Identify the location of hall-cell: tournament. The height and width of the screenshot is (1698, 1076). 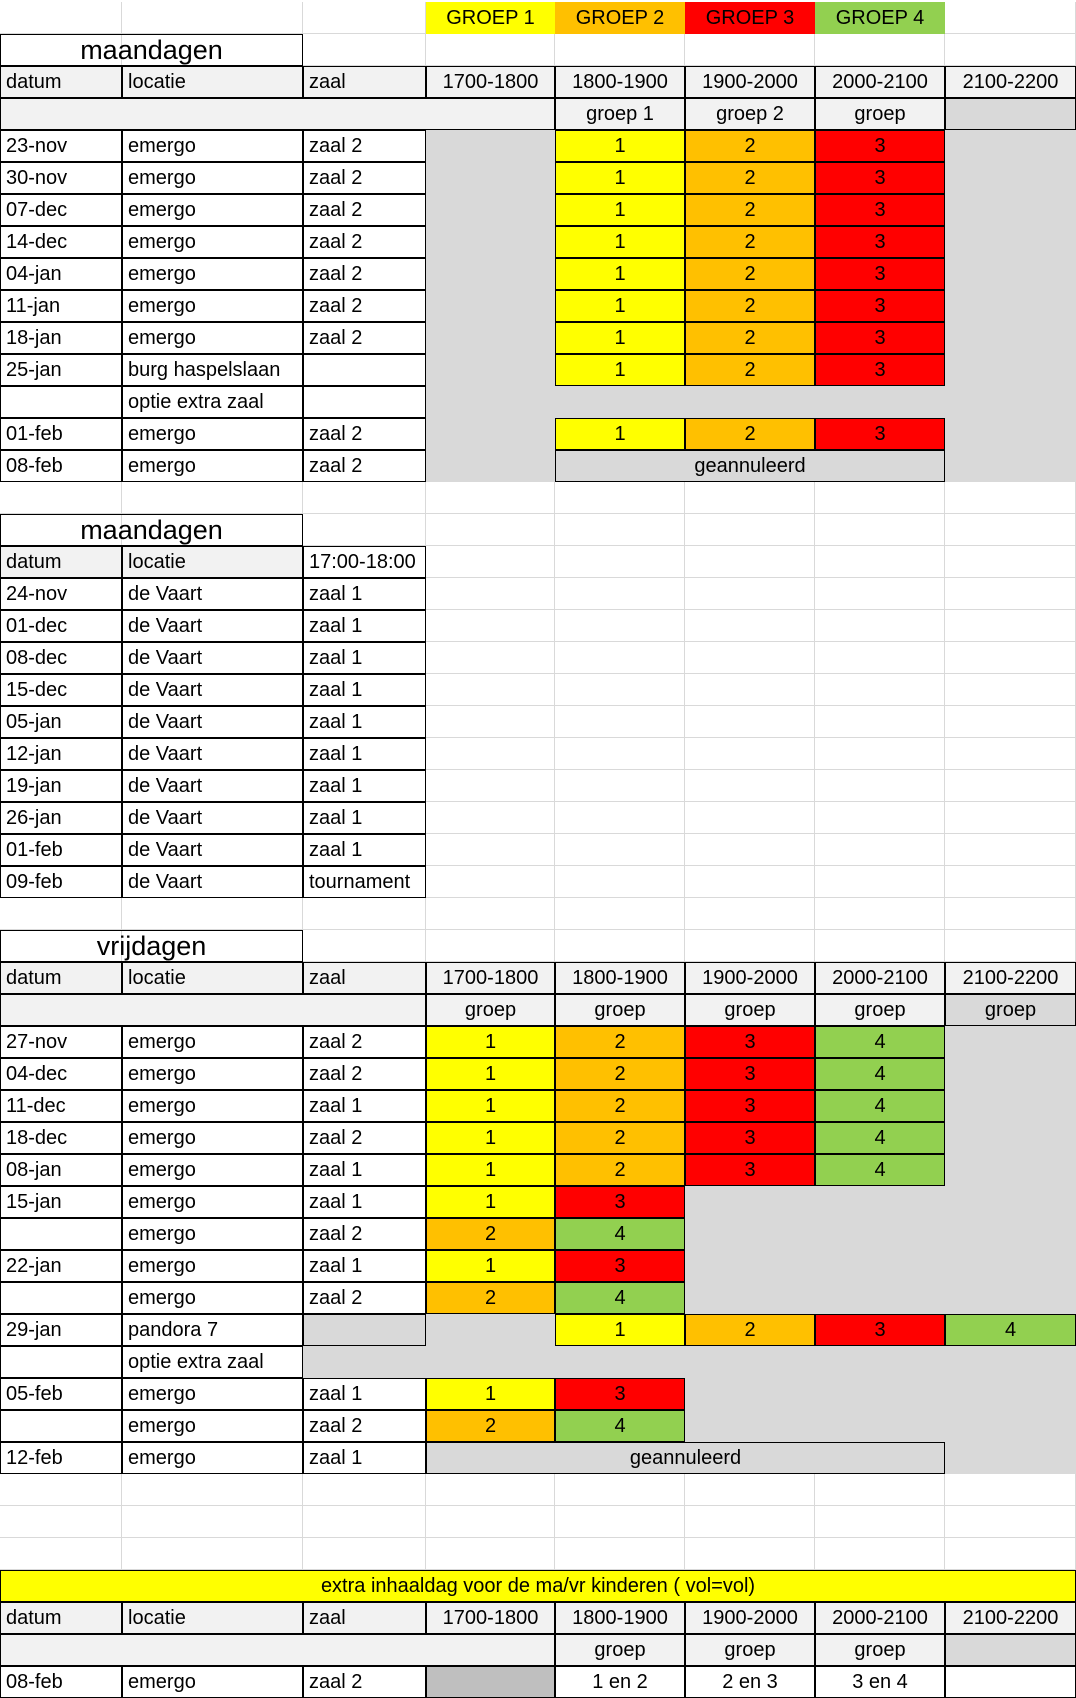
(364, 882).